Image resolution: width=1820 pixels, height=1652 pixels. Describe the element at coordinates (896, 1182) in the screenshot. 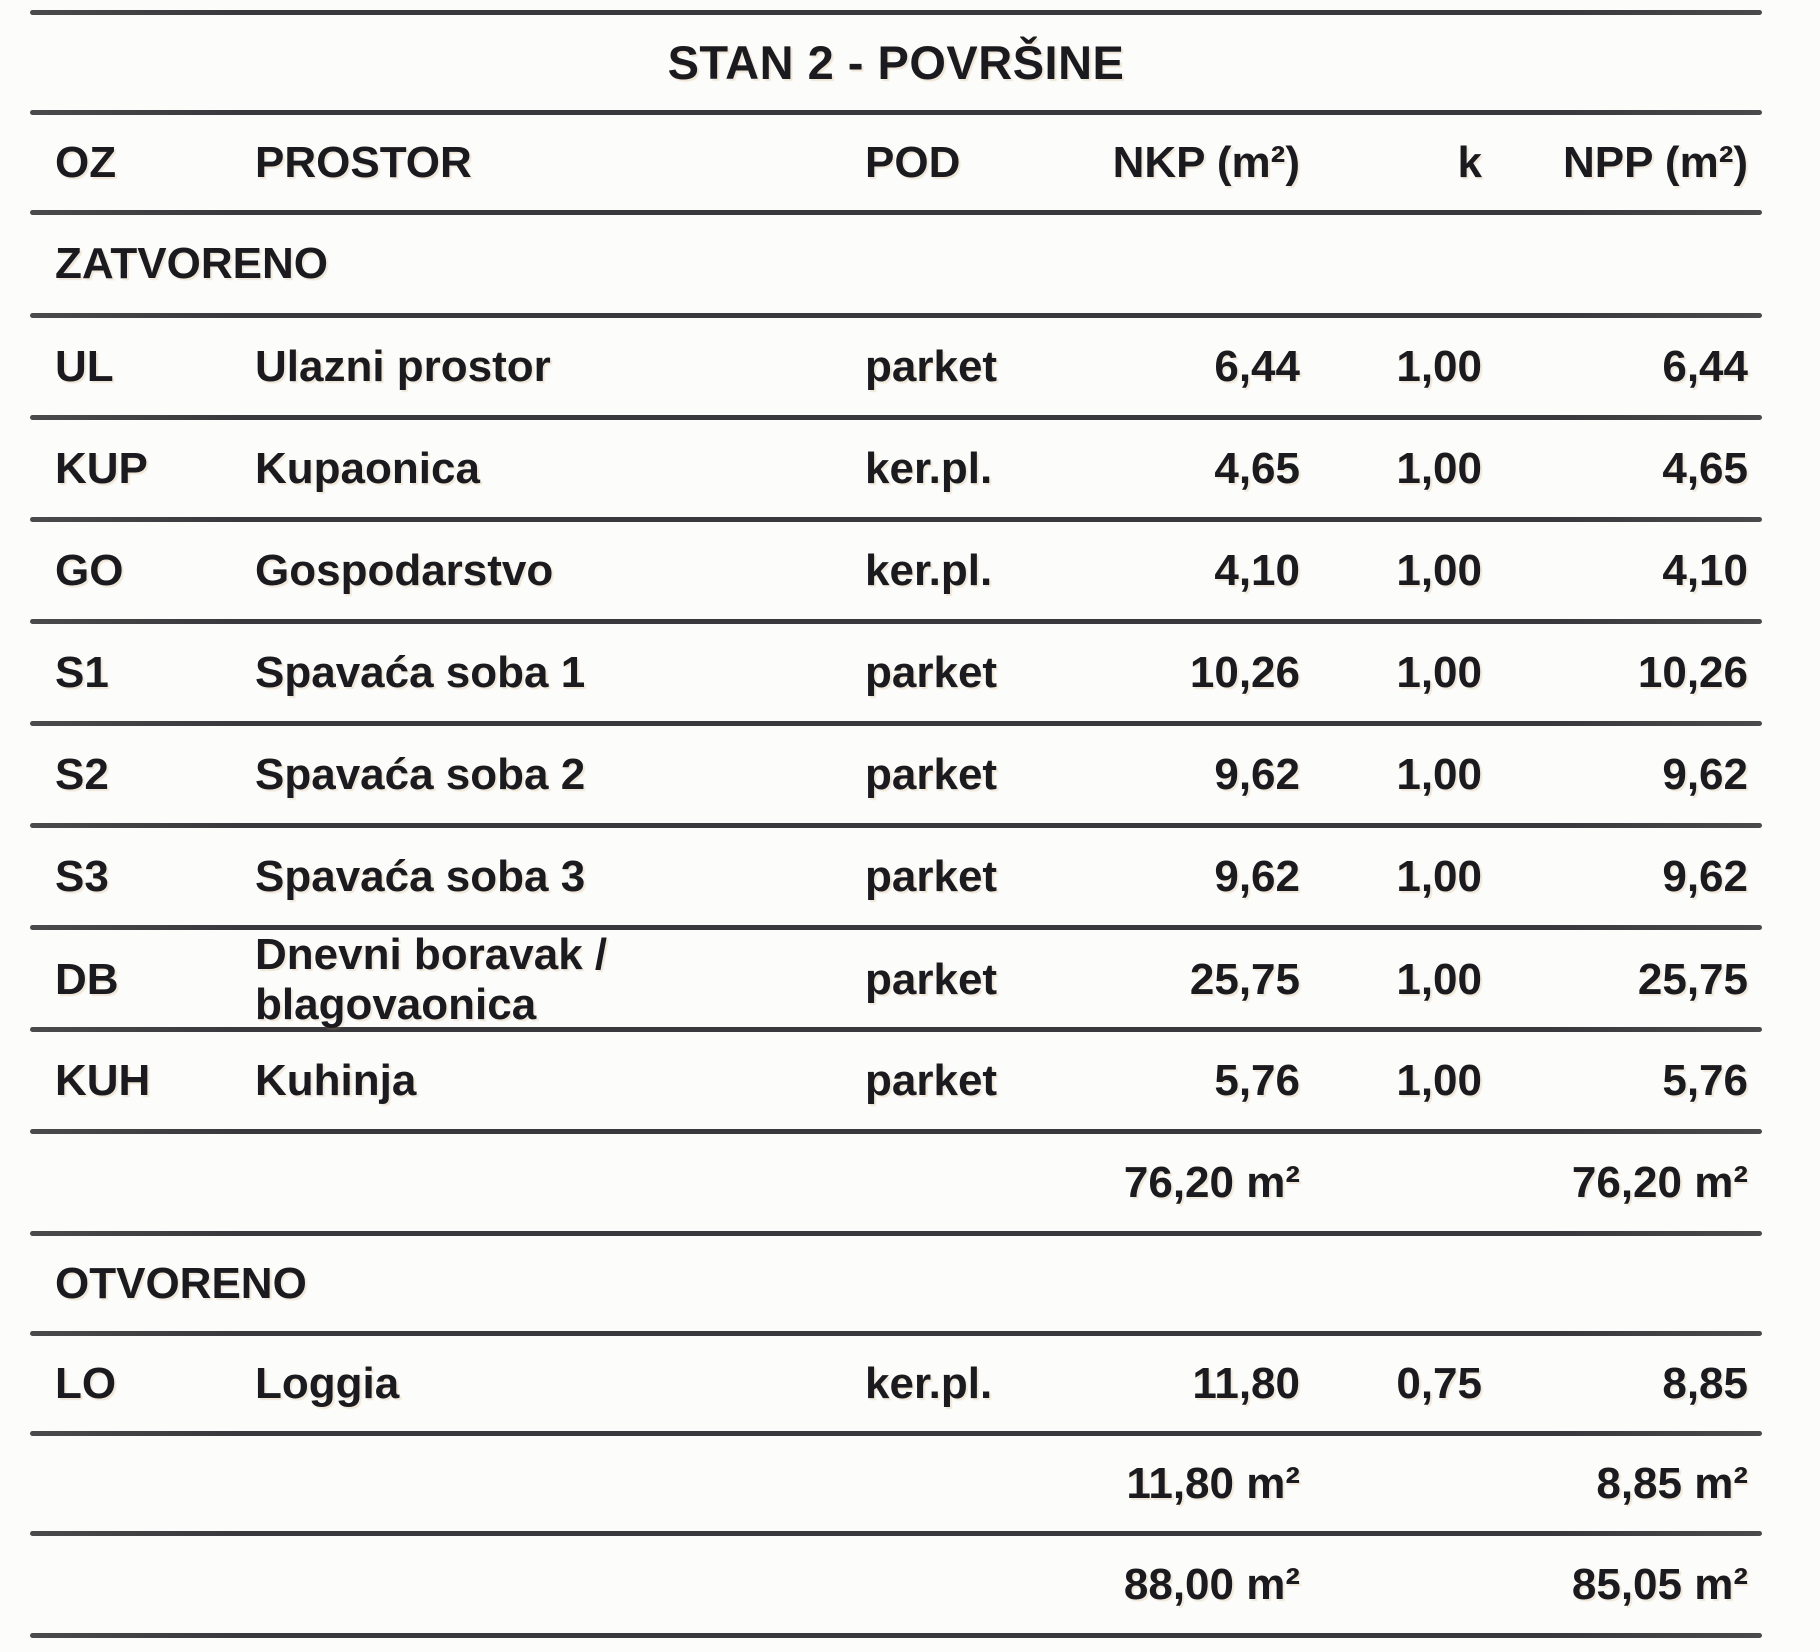

I see `subtotal-row-zatvoreno: 76,20 m² 76,20 m²` at that location.